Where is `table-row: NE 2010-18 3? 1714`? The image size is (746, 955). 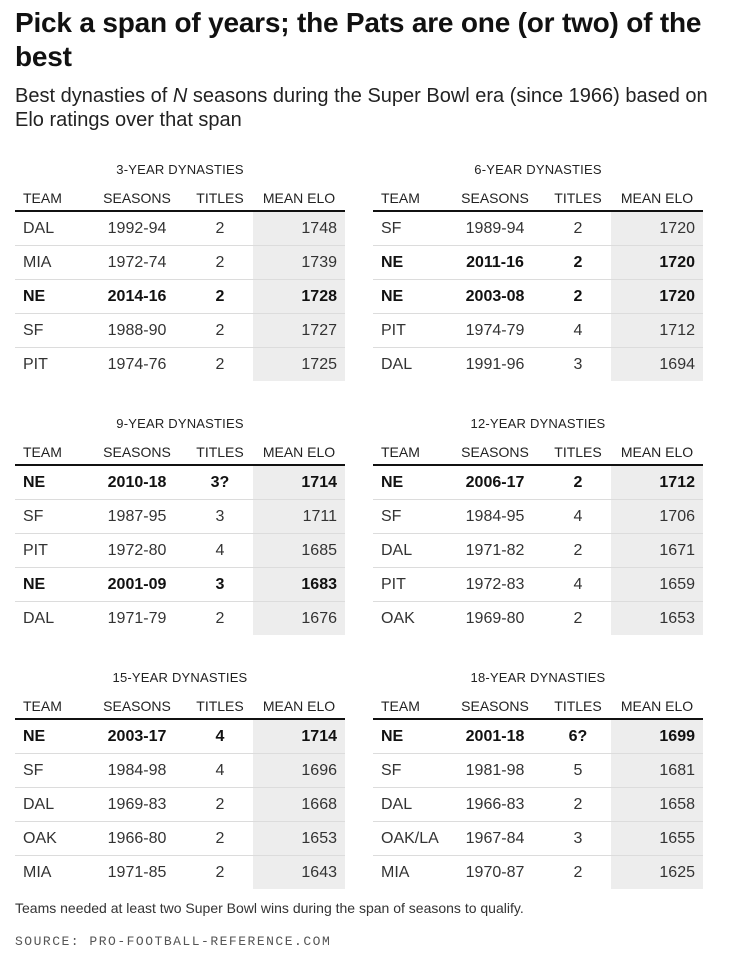 table-row: NE 2010-18 3? 1714 is located at coordinates (180, 482).